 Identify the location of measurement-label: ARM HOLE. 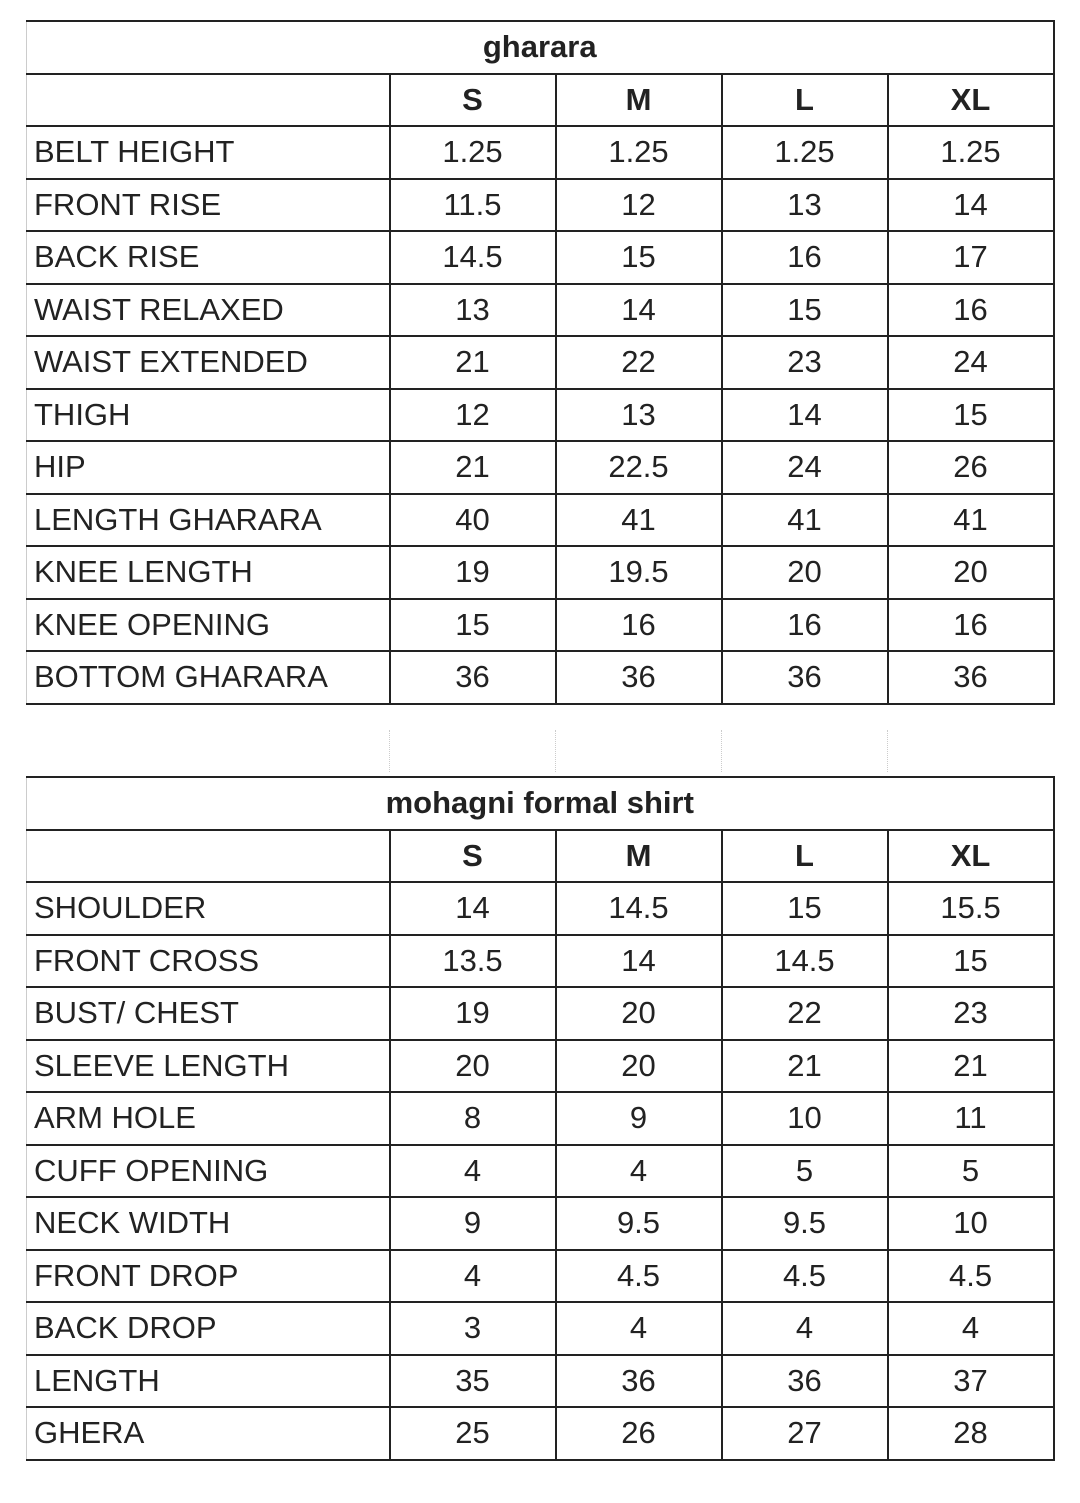
(208, 1118).